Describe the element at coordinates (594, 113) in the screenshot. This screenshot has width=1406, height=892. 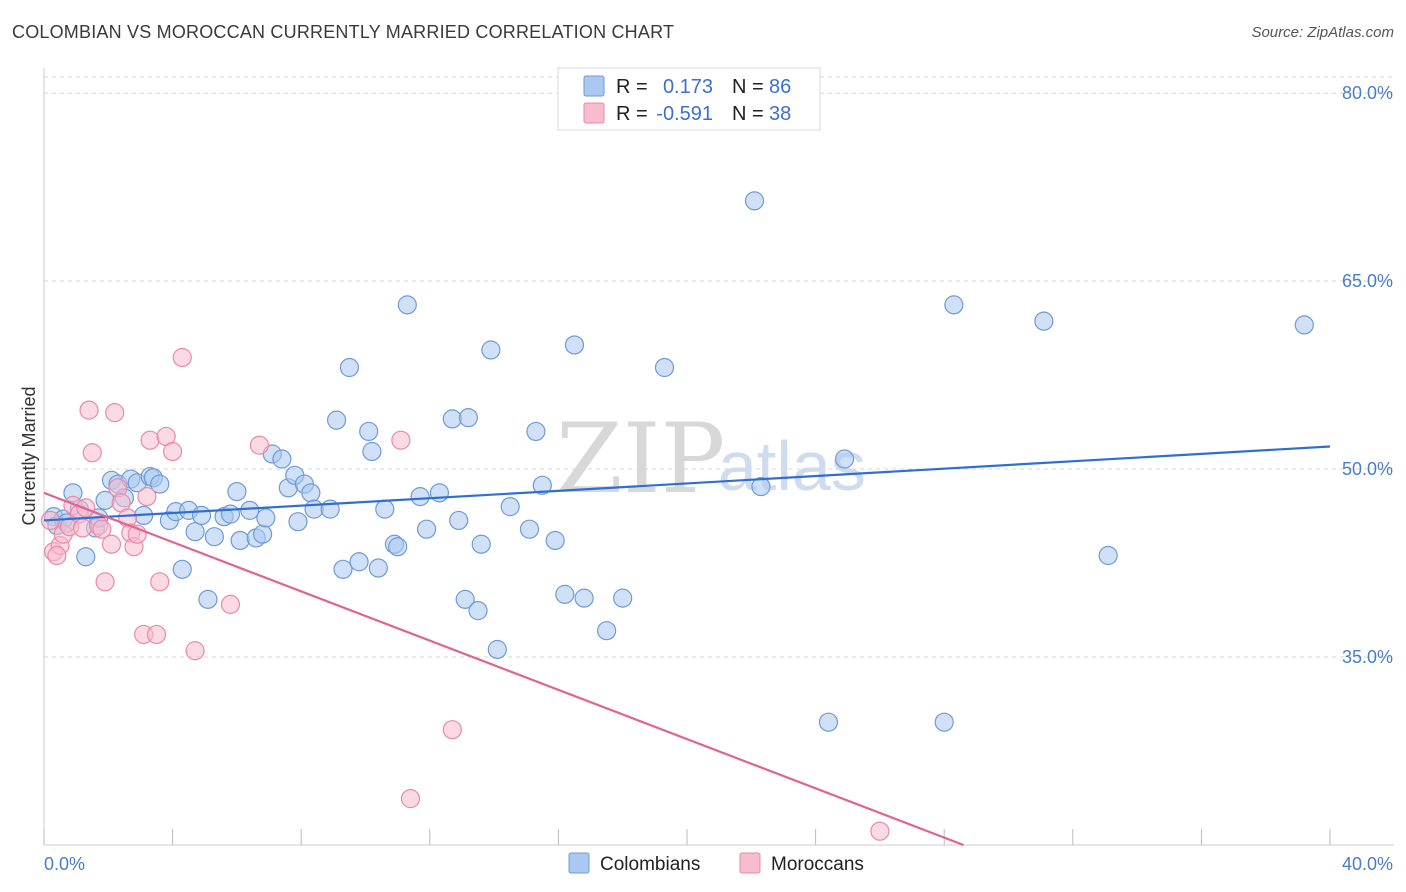
I see `legend-swatch-moroccans` at that location.